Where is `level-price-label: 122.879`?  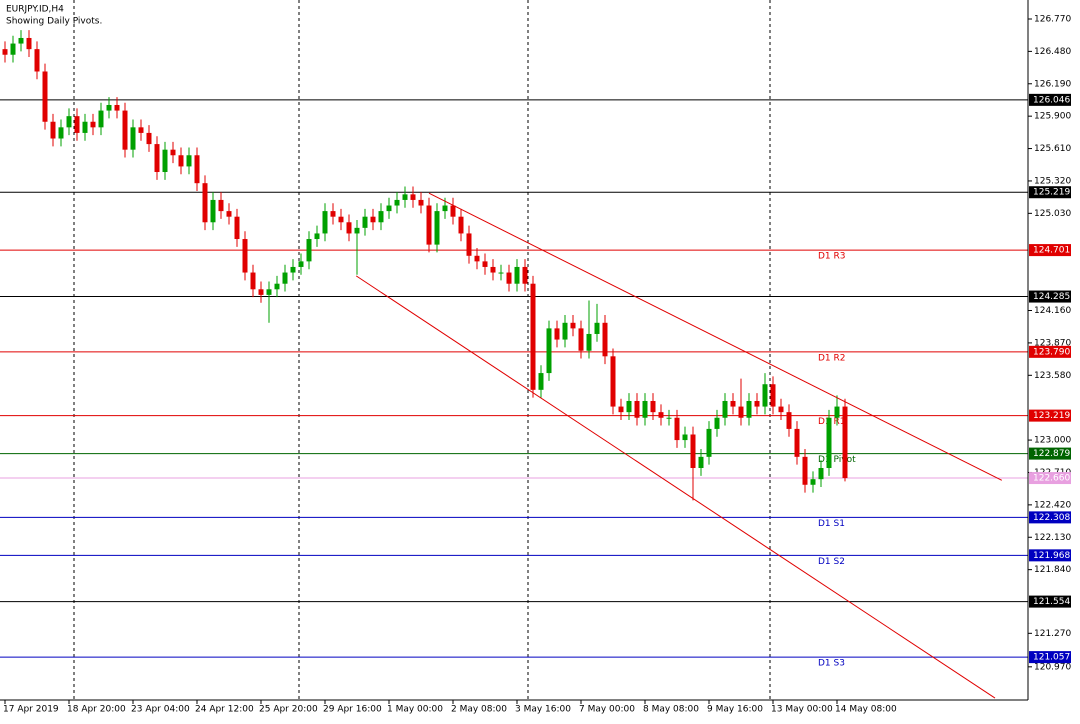 level-price-label: 122.879 is located at coordinates (1051, 454).